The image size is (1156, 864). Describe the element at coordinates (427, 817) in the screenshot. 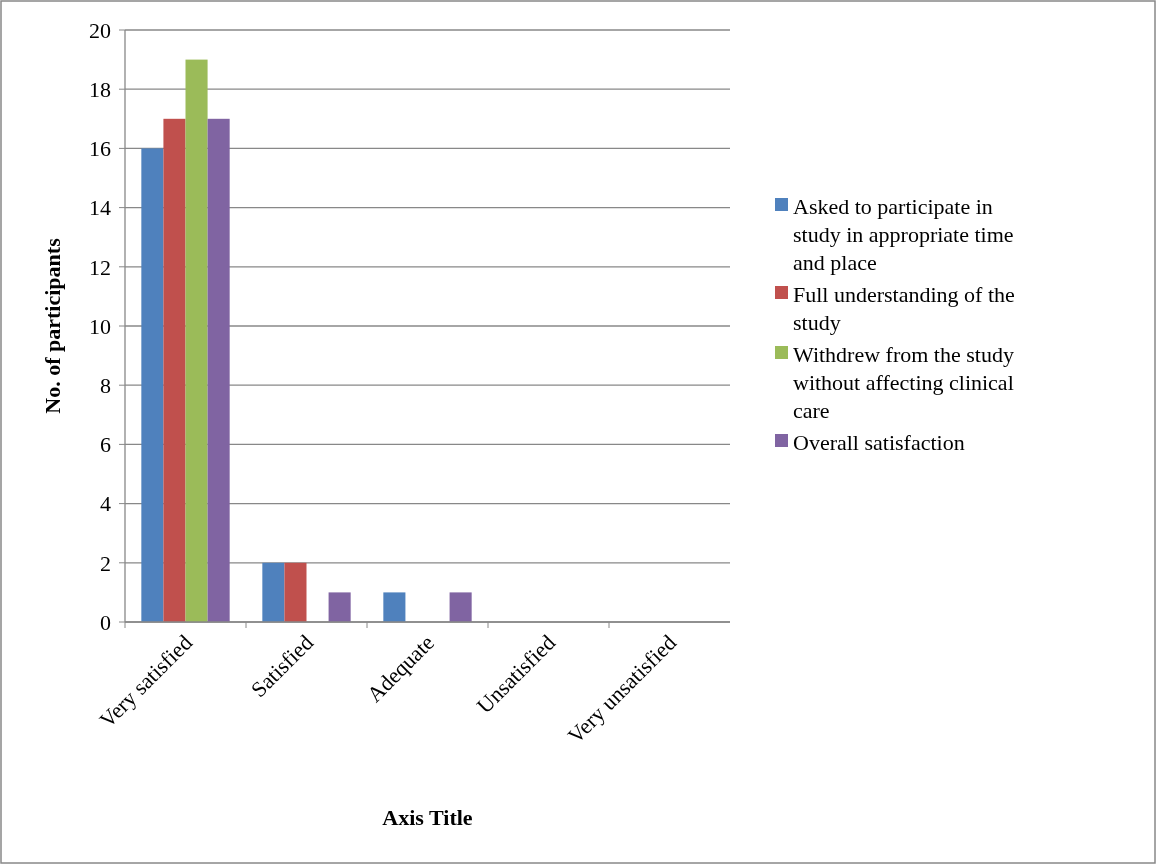

I see `x-axis-title: Axis Title` at that location.